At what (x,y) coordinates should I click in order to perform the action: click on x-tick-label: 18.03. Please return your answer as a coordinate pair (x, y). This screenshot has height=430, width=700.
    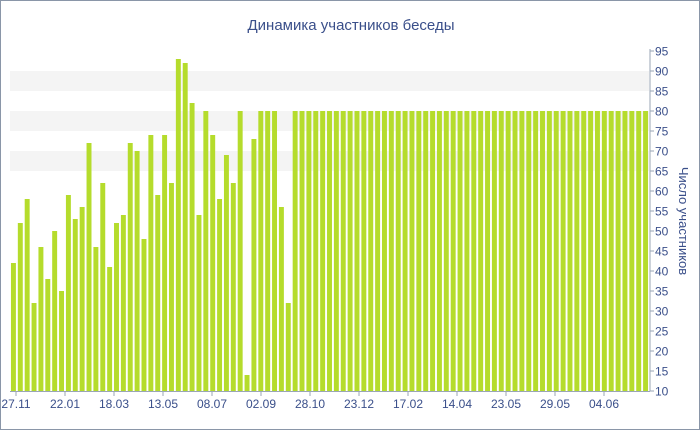
    Looking at the image, I should click on (114, 404).